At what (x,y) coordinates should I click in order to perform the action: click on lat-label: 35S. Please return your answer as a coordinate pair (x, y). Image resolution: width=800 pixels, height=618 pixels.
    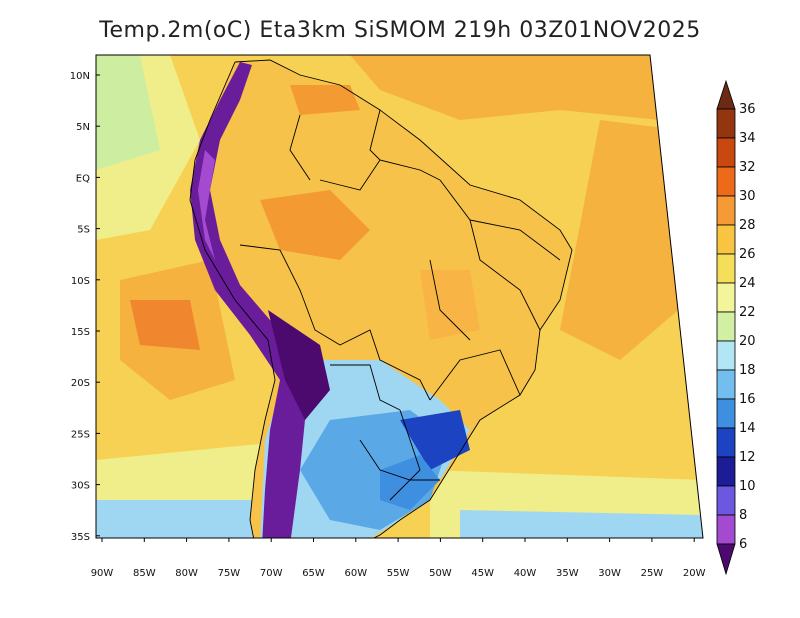
    Looking at the image, I should click on (80, 537).